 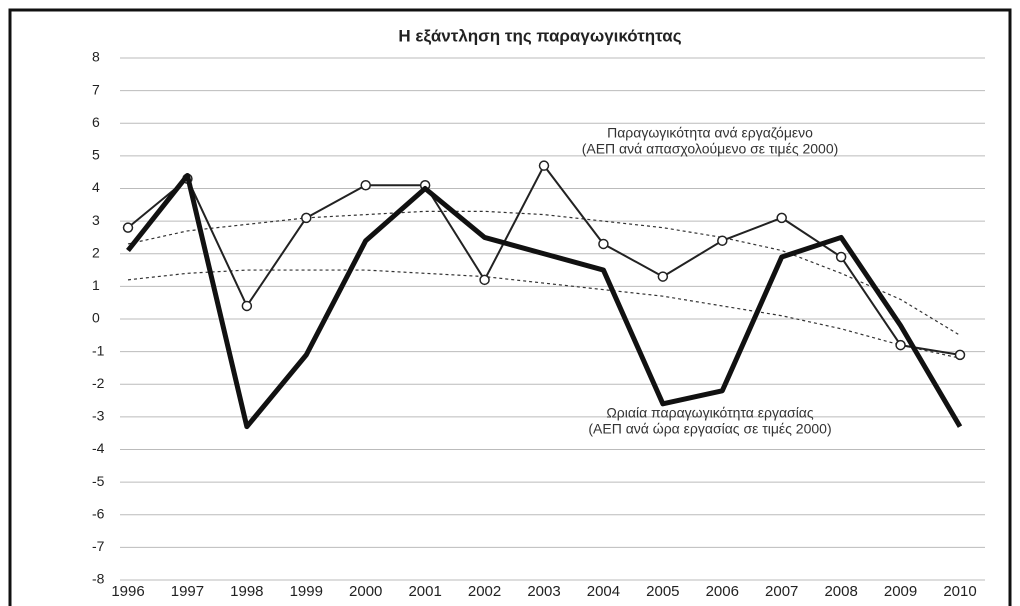 What do you see at coordinates (484, 591) in the screenshot?
I see `x-tick-label: 2002` at bounding box center [484, 591].